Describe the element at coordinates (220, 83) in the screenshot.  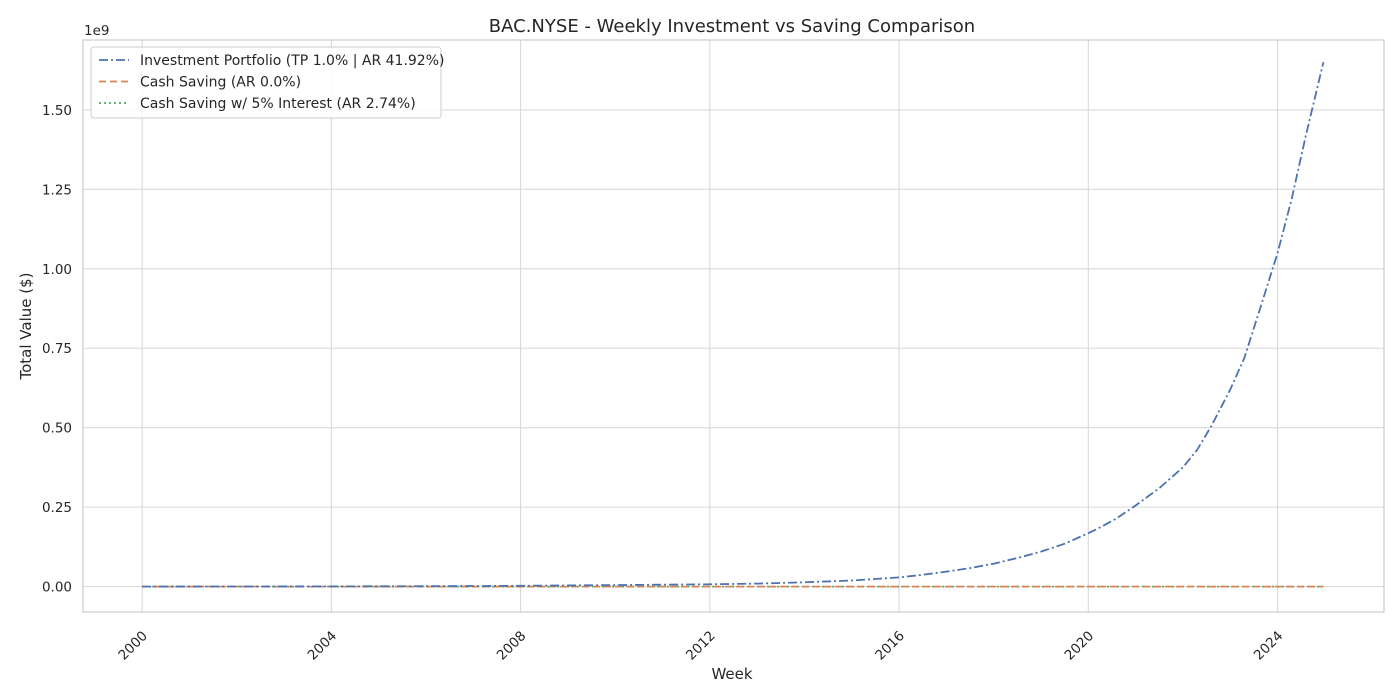
I see `legend-entry: Cash Saving (AR 0.0%)` at that location.